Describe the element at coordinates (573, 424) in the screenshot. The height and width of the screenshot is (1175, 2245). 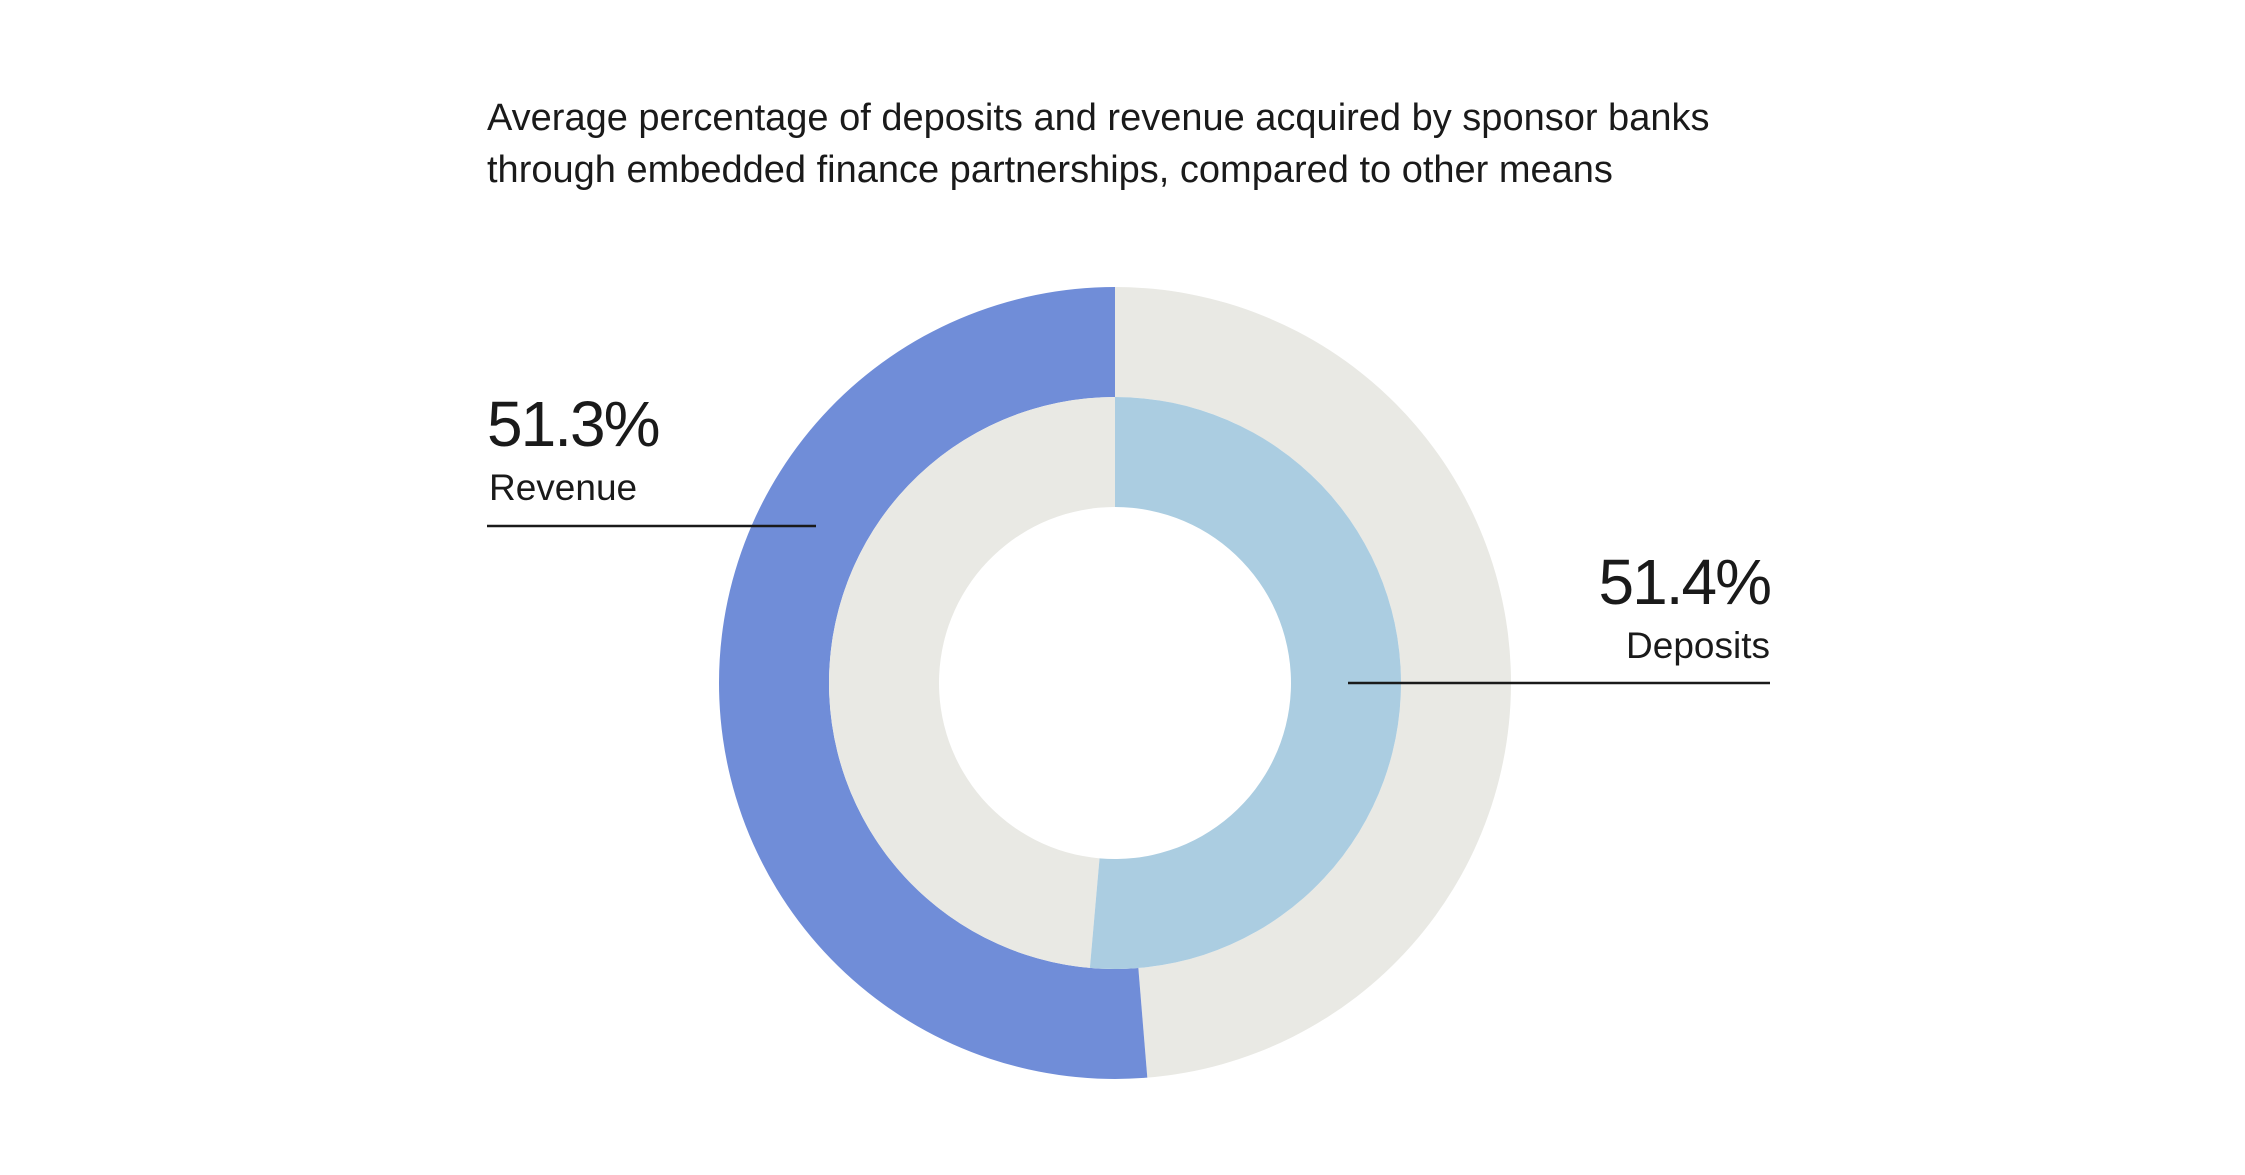
I see `revenue-value-label: 51.3%` at that location.